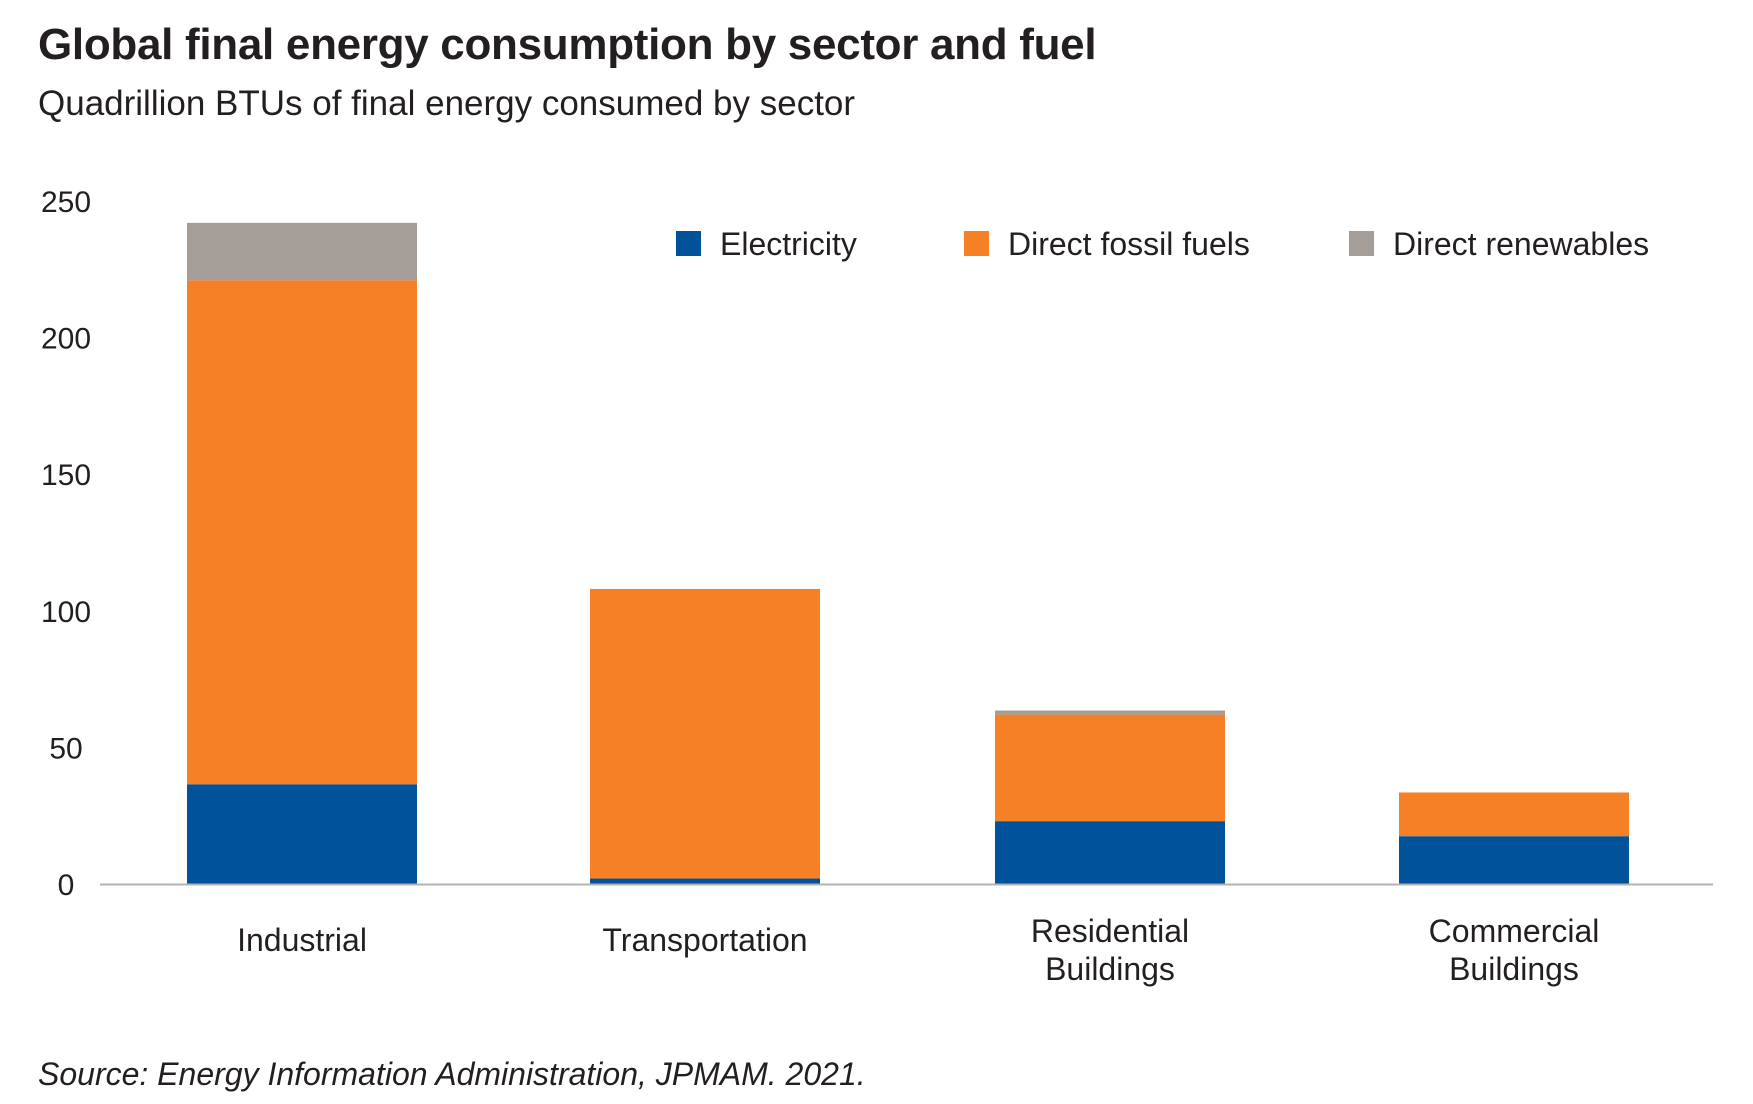 This screenshot has height=1104, width=1753. What do you see at coordinates (66, 475) in the screenshot?
I see `y-tick-label: 150` at bounding box center [66, 475].